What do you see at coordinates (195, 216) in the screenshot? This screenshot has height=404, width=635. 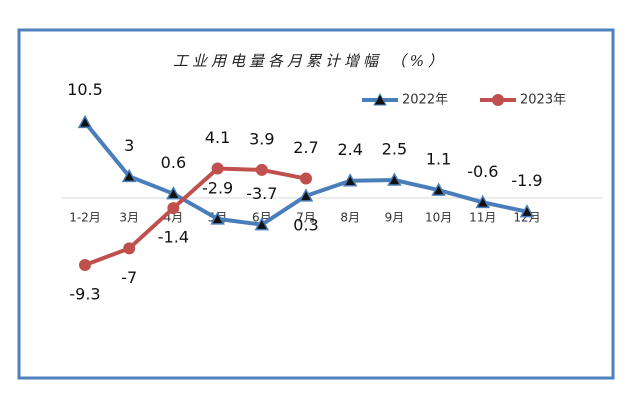 I see `series-line` at bounding box center [195, 216].